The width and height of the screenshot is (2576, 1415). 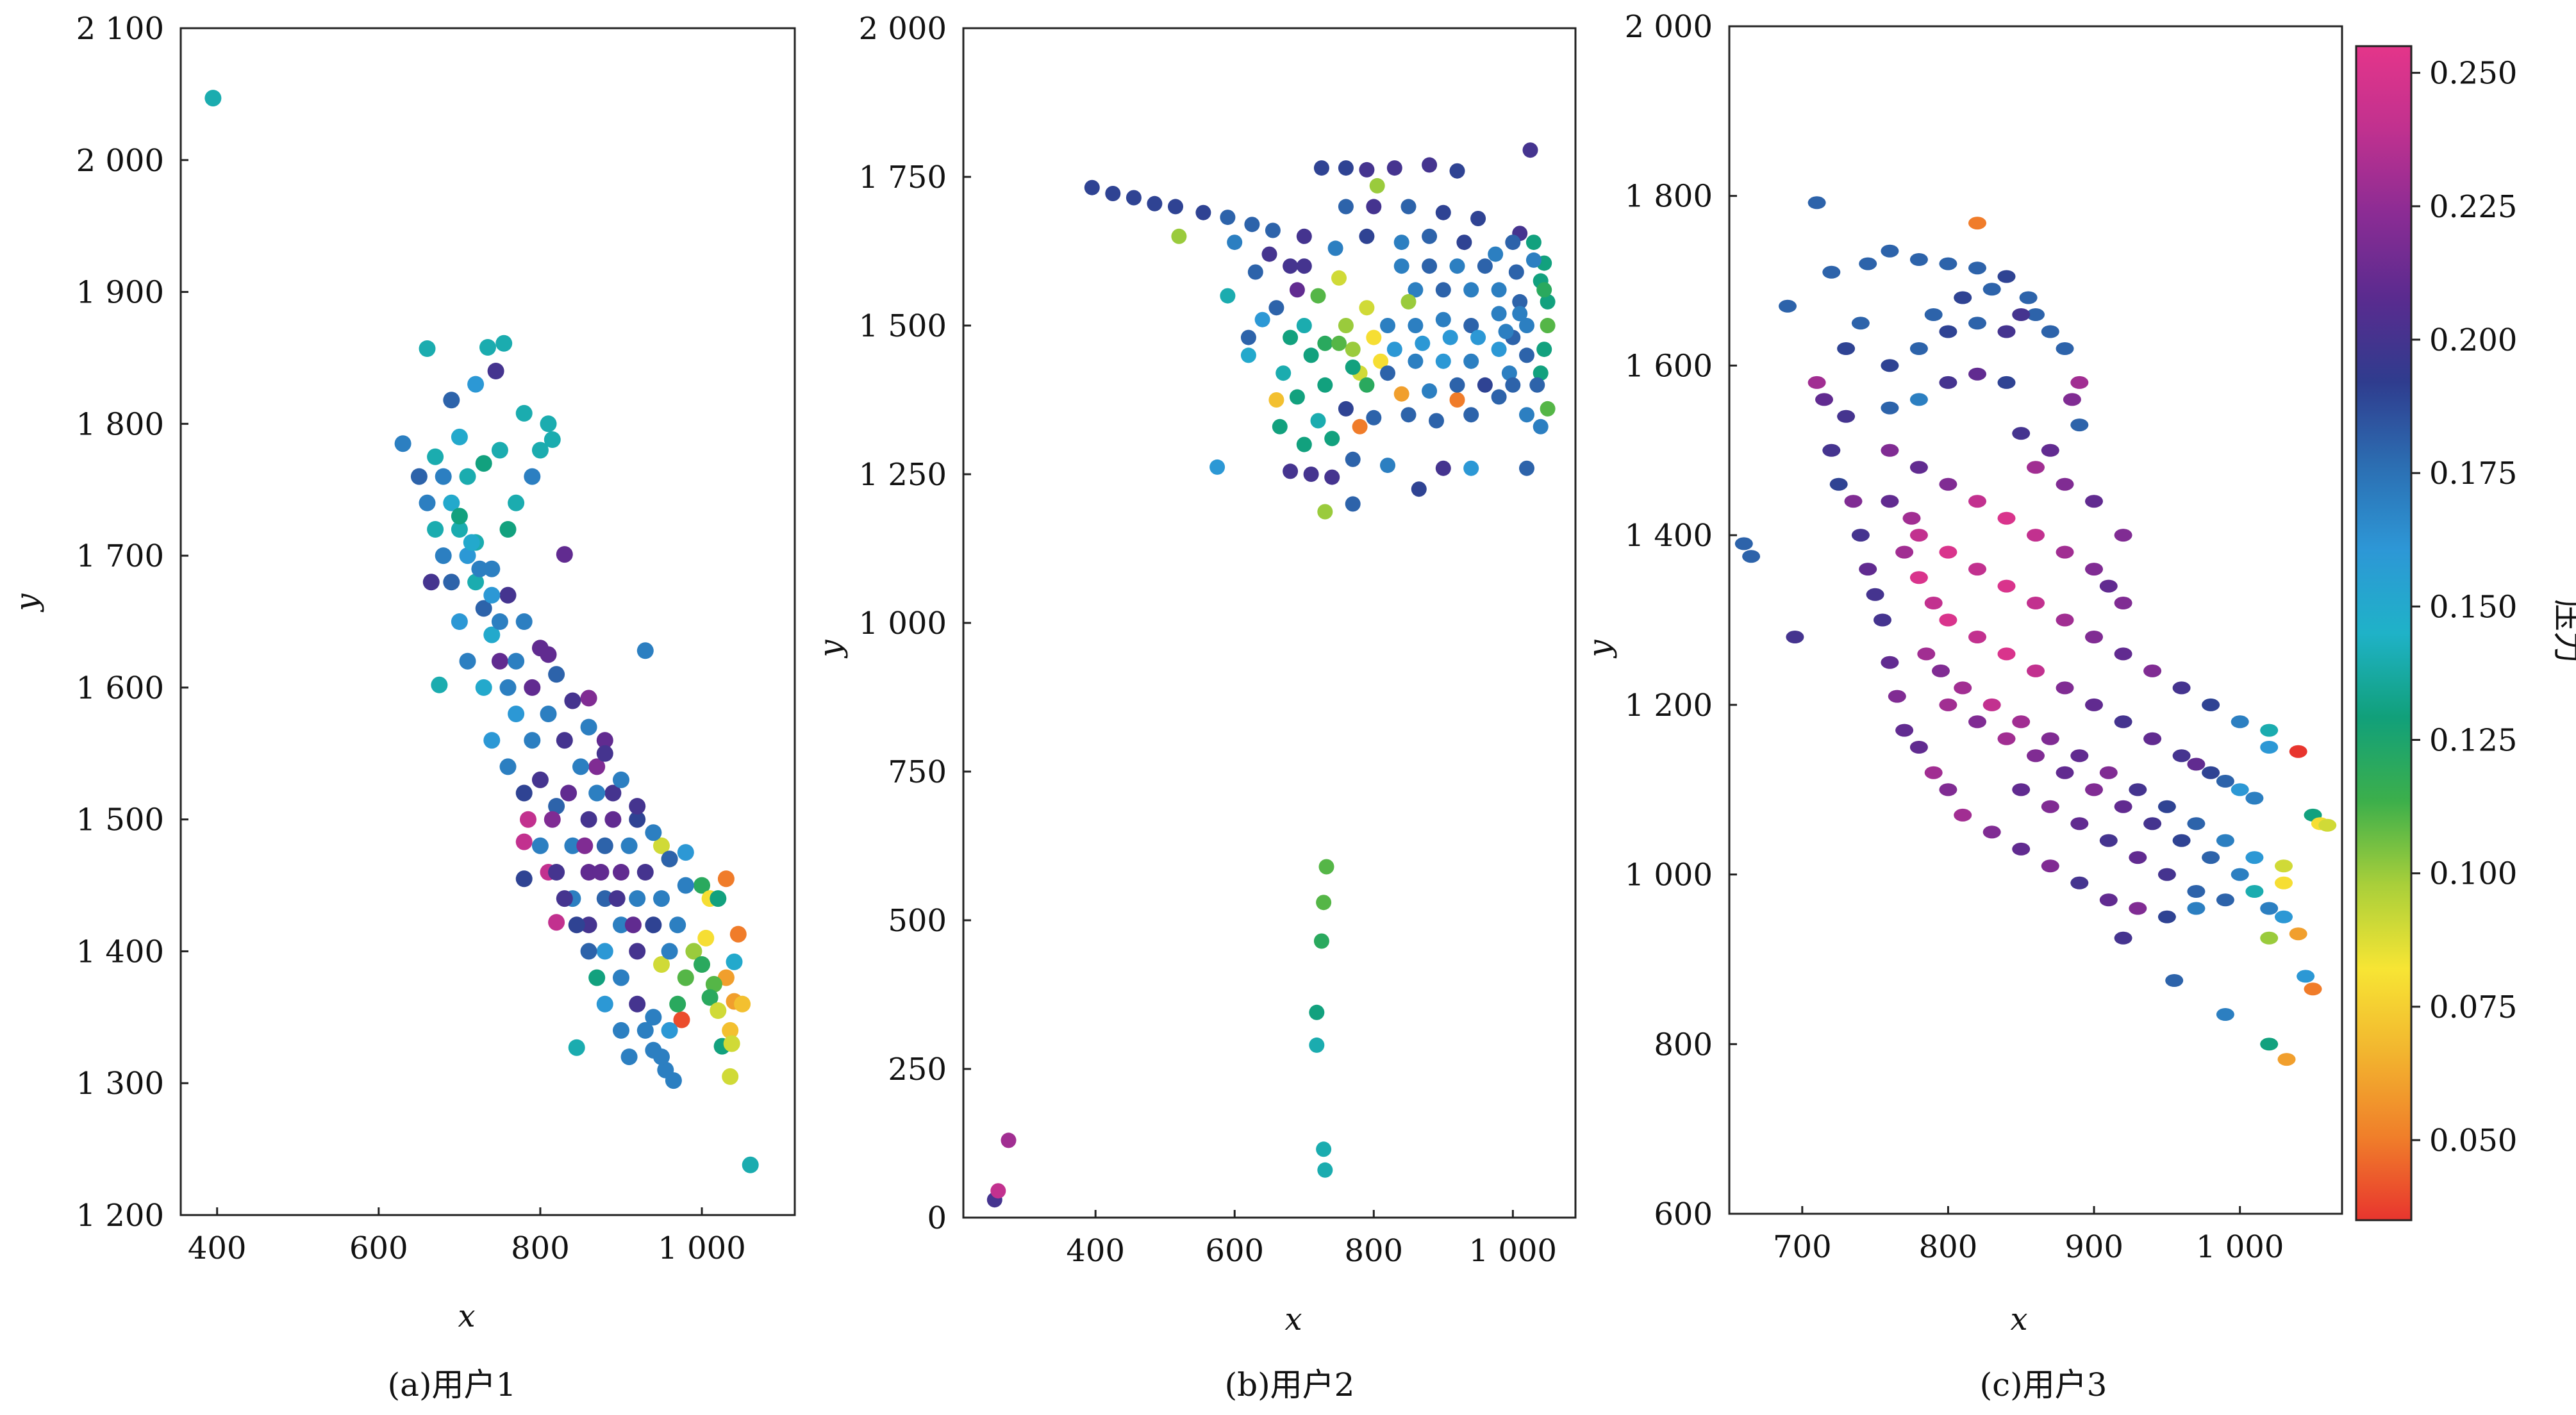 I want to click on y-tick-label: 1 000, so click(x=1669, y=875).